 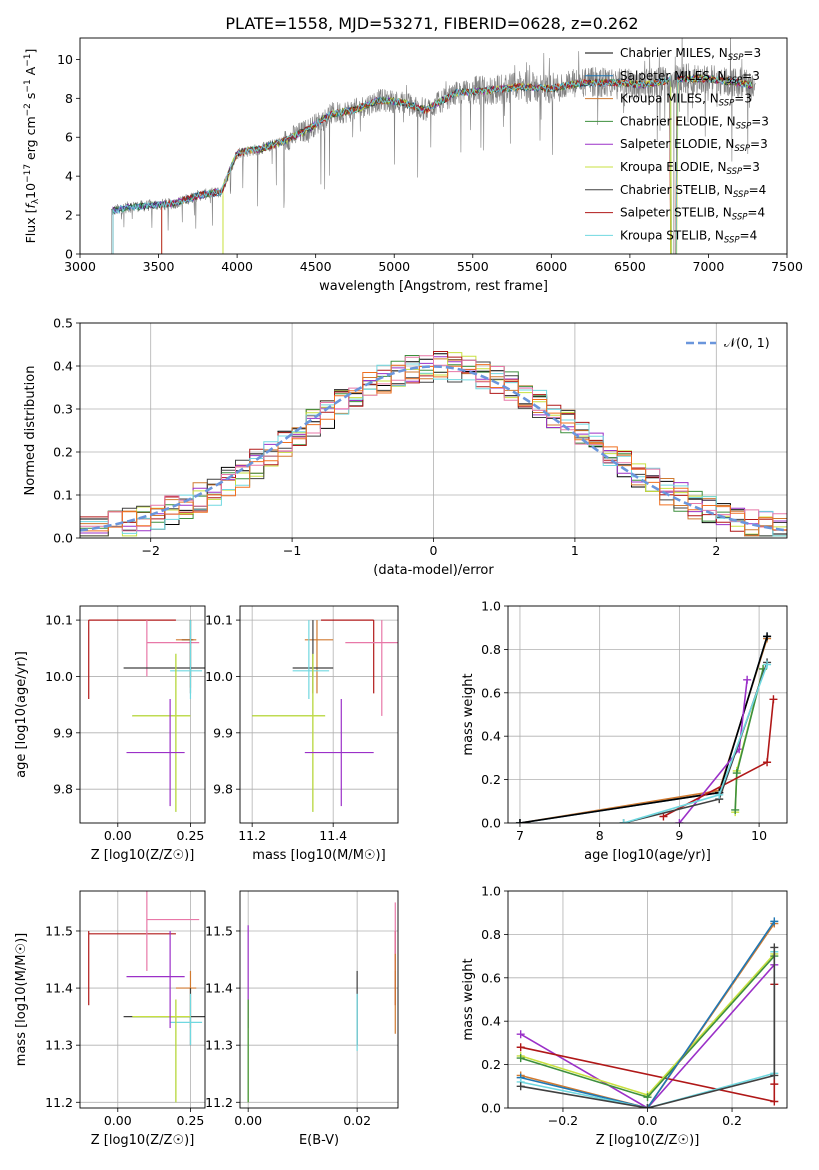 What do you see at coordinates (468, 999) in the screenshot?
I see `y-axis-label: mass weight` at bounding box center [468, 999].